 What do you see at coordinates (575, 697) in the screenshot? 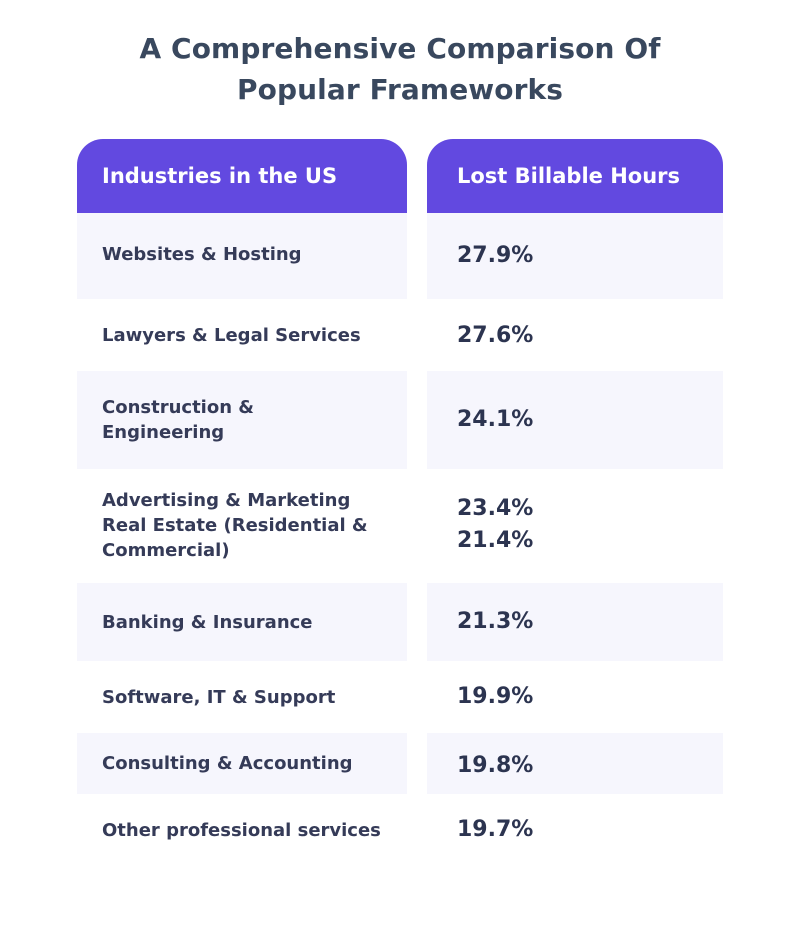
I see `value-cell: 19.9%` at bounding box center [575, 697].